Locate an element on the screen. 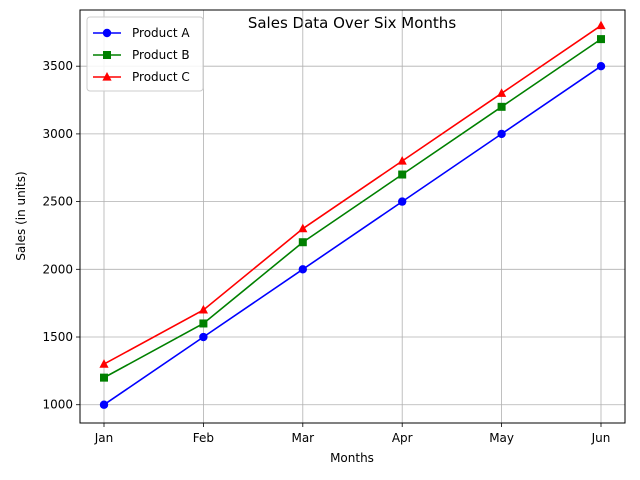 The width and height of the screenshot is (640, 480). legend-label: Product B is located at coordinates (161, 55).